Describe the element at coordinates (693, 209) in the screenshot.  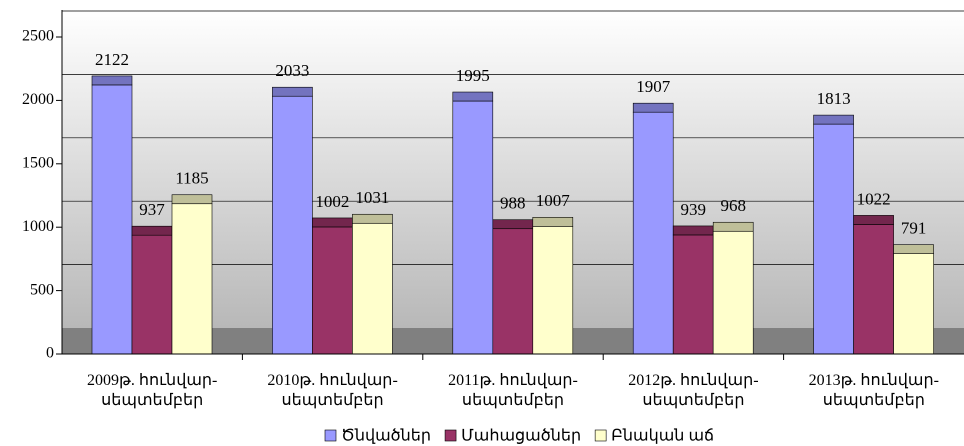
I see `value-label: 939` at that location.